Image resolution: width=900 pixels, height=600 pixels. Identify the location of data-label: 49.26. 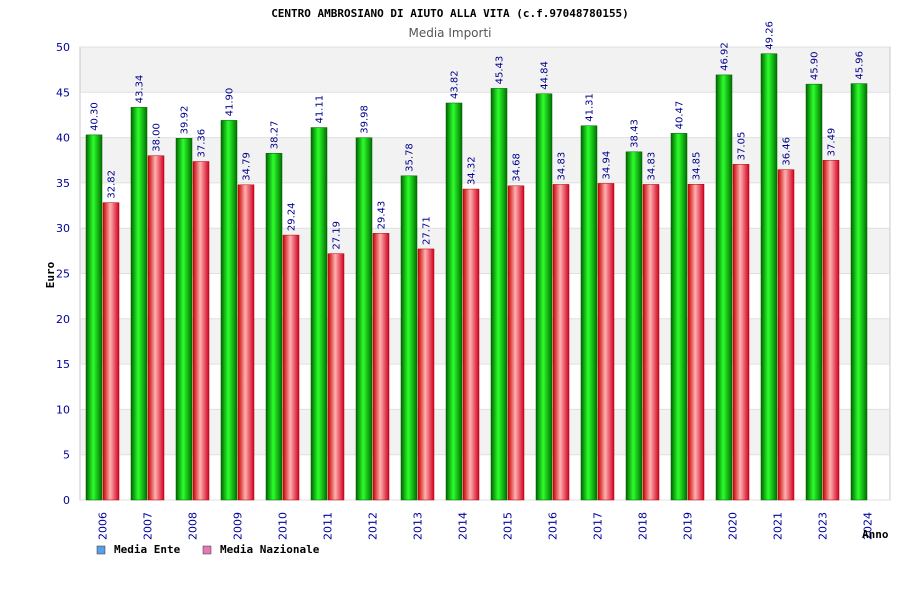
(770, 35).